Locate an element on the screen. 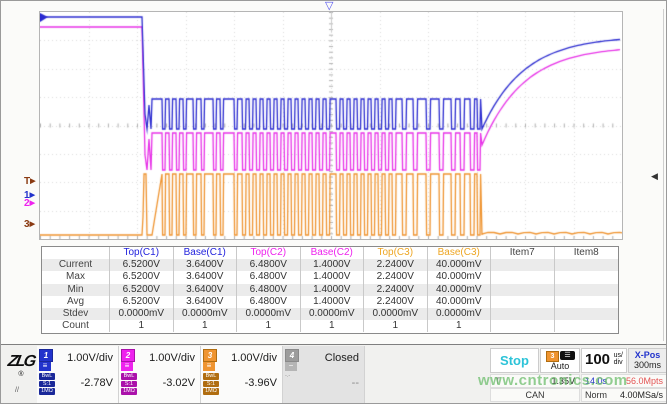  channel-number-badge: 4 is located at coordinates (292, 355).